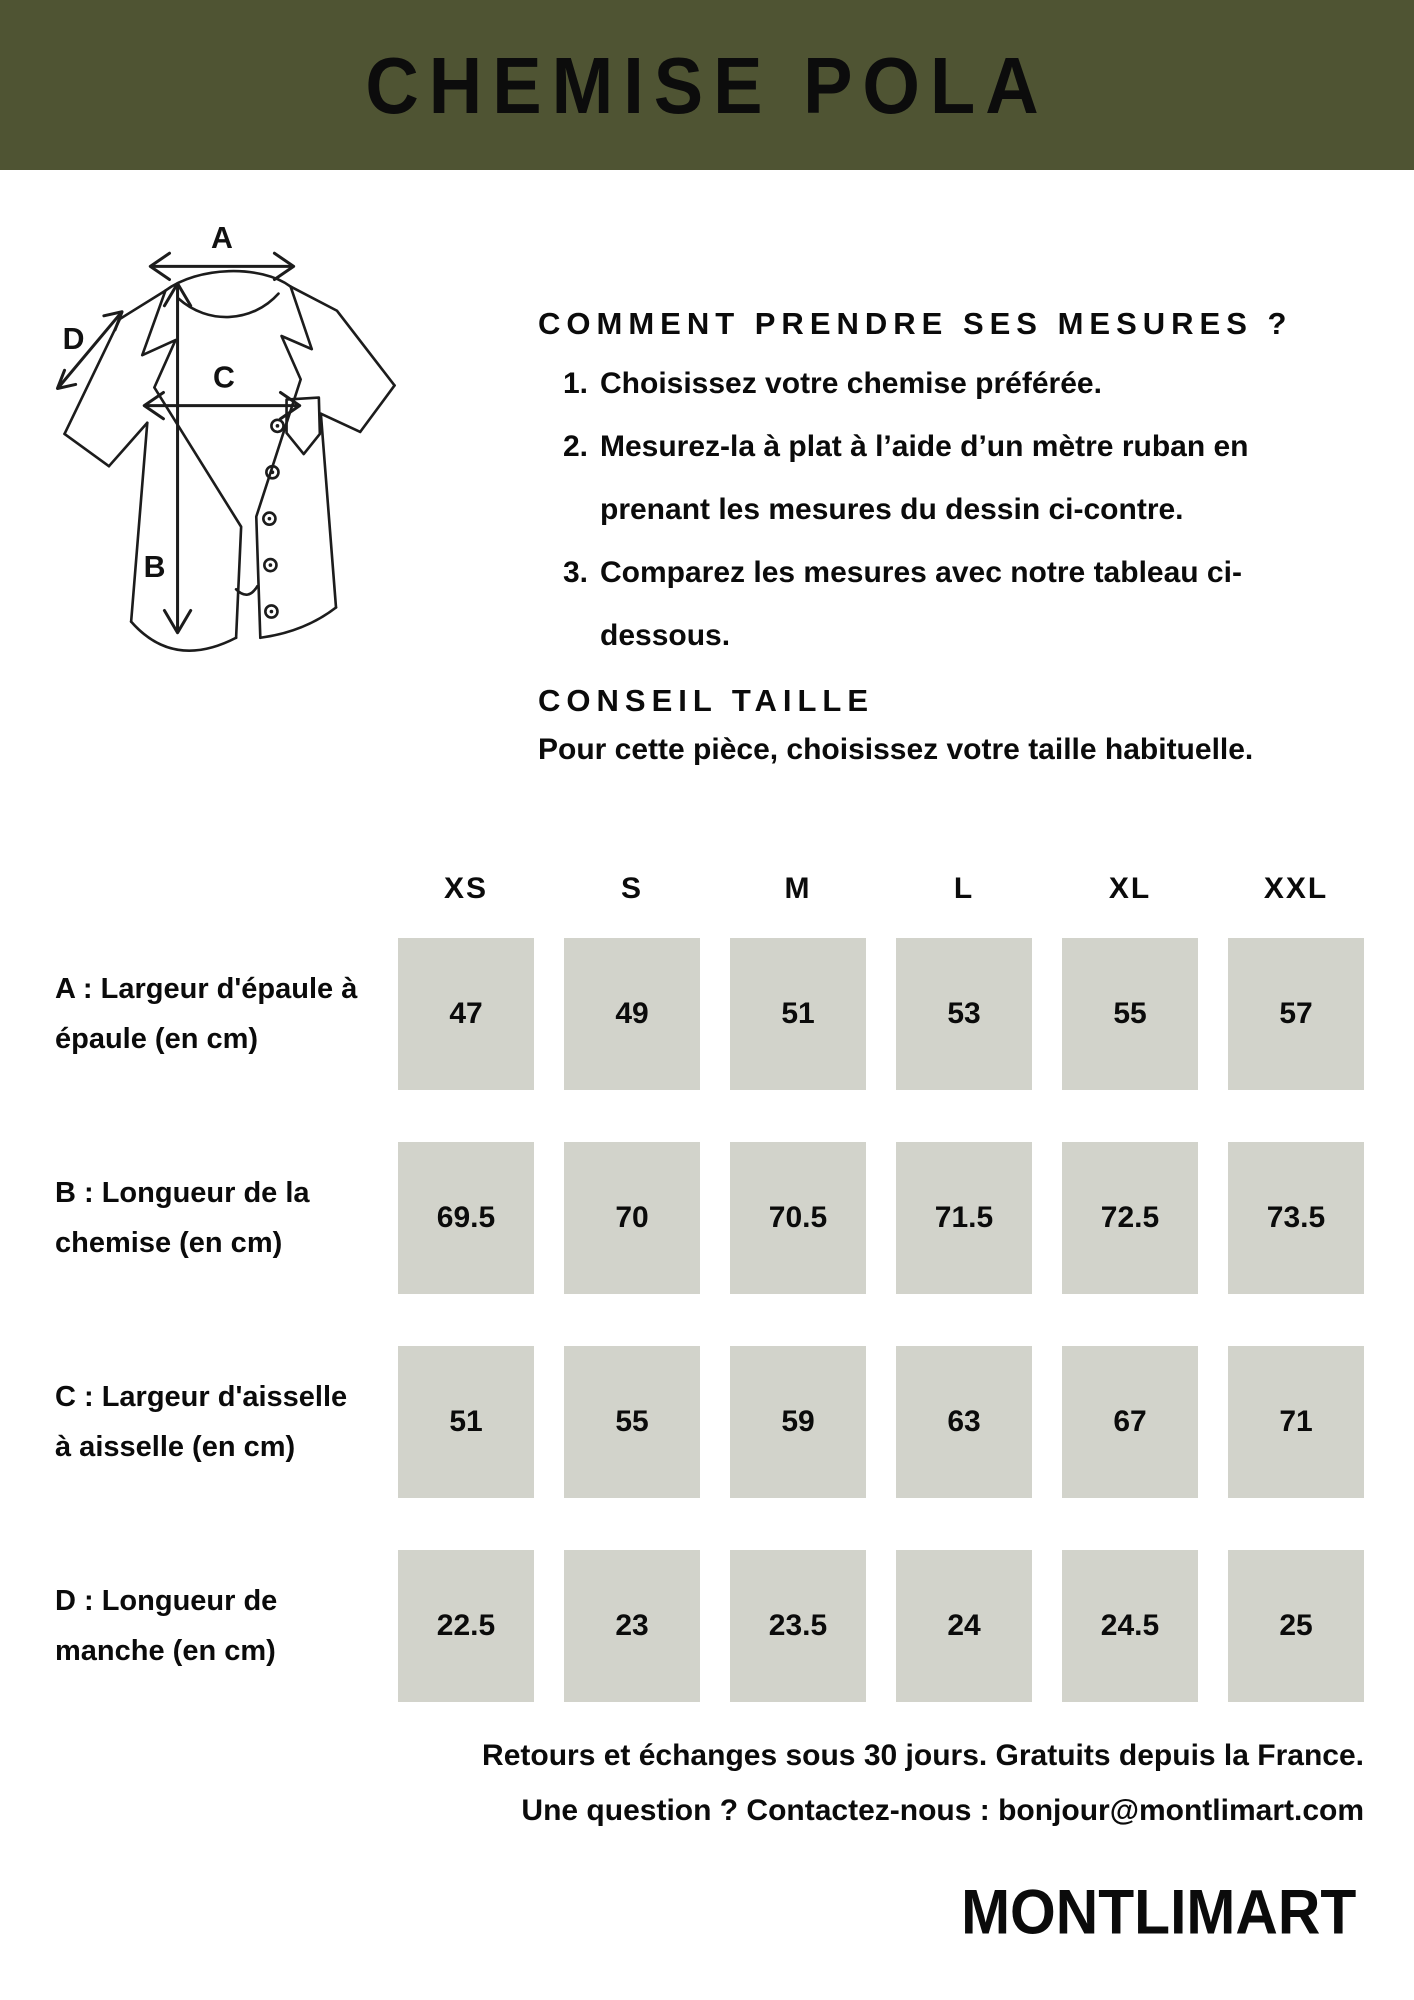 This screenshot has width=1414, height=2000. I want to click on size-column-header: XL, so click(1130, 888).